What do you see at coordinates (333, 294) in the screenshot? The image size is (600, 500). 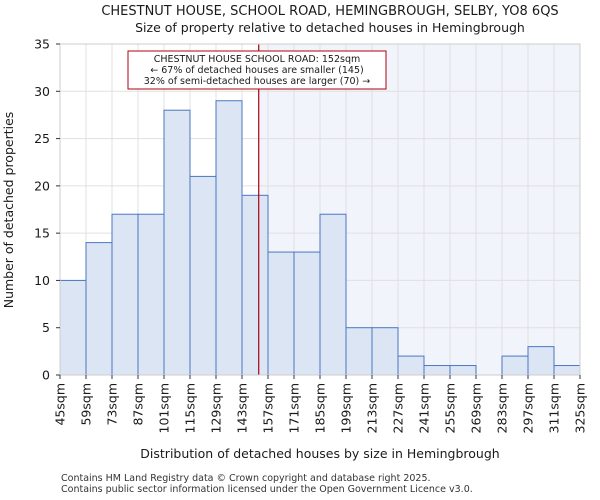 I see `bar-185sqm` at bounding box center [333, 294].